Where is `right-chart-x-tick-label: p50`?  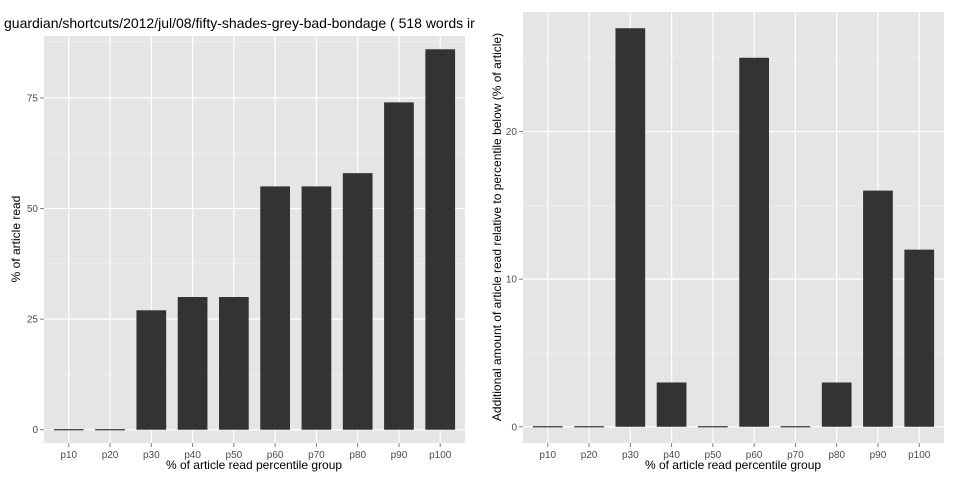 right-chart-x-tick-label: p50 is located at coordinates (713, 455).